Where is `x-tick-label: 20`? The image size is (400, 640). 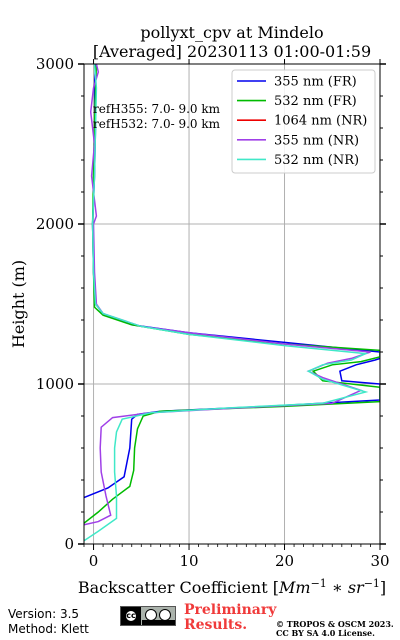 x-tick-label: 20 is located at coordinates (284, 561).